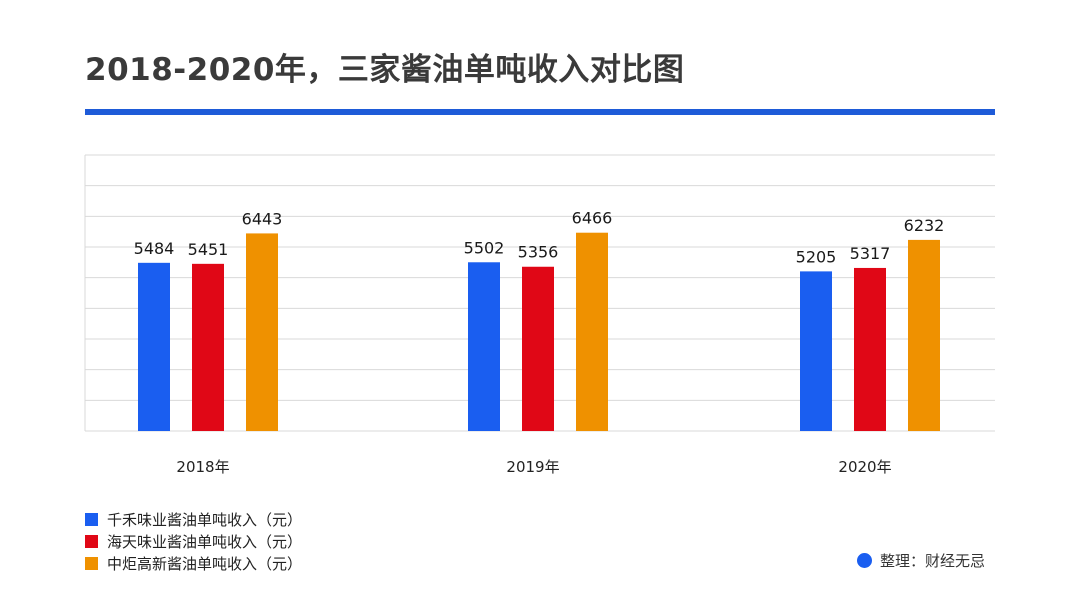 This screenshot has height=607, width=1080. What do you see at coordinates (864, 560) in the screenshot?
I see `source-dot-icon` at bounding box center [864, 560].